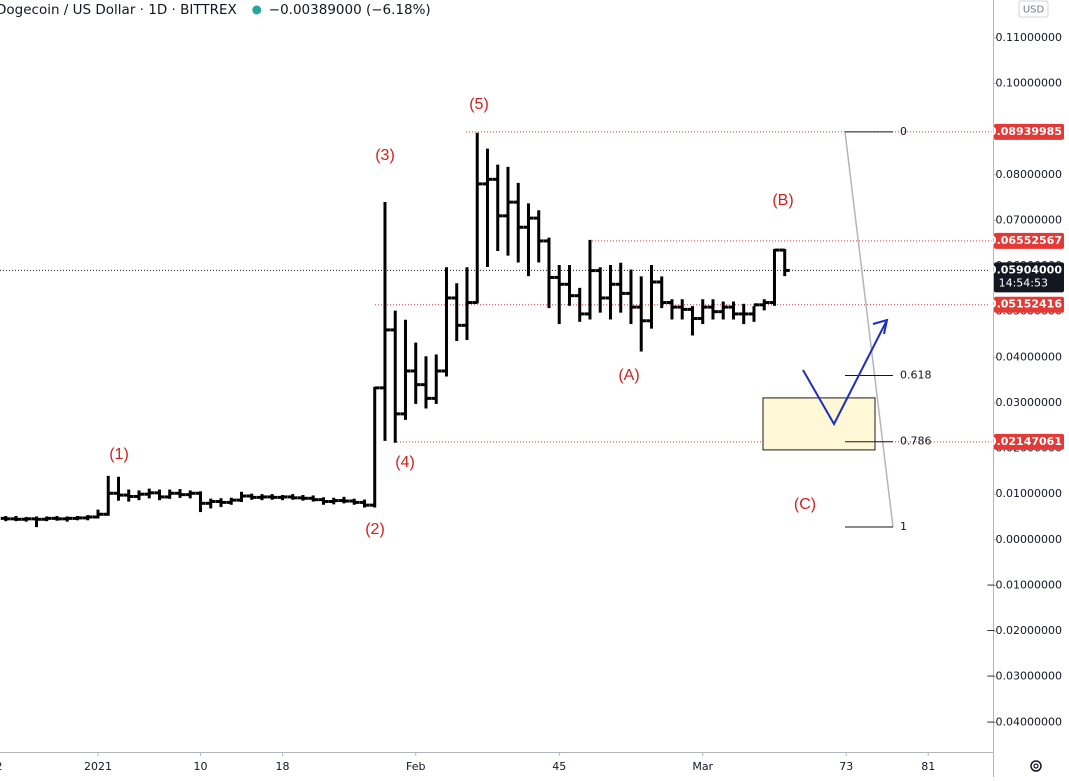 This screenshot has width=1069, height=781. What do you see at coordinates (903, 526) in the screenshot?
I see `fib-label: 1` at bounding box center [903, 526].